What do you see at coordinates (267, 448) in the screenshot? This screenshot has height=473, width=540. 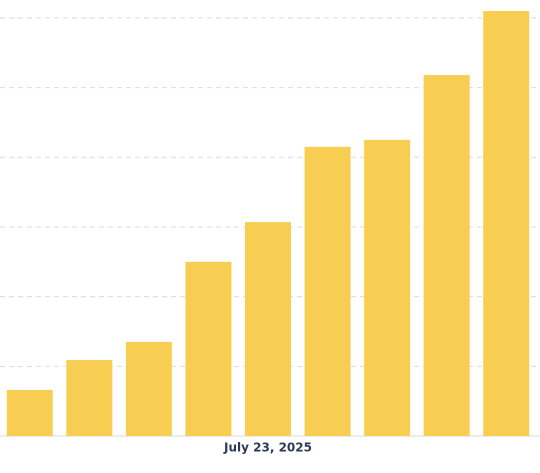 I see `x-tick-label: July 23, 2025` at bounding box center [267, 448].